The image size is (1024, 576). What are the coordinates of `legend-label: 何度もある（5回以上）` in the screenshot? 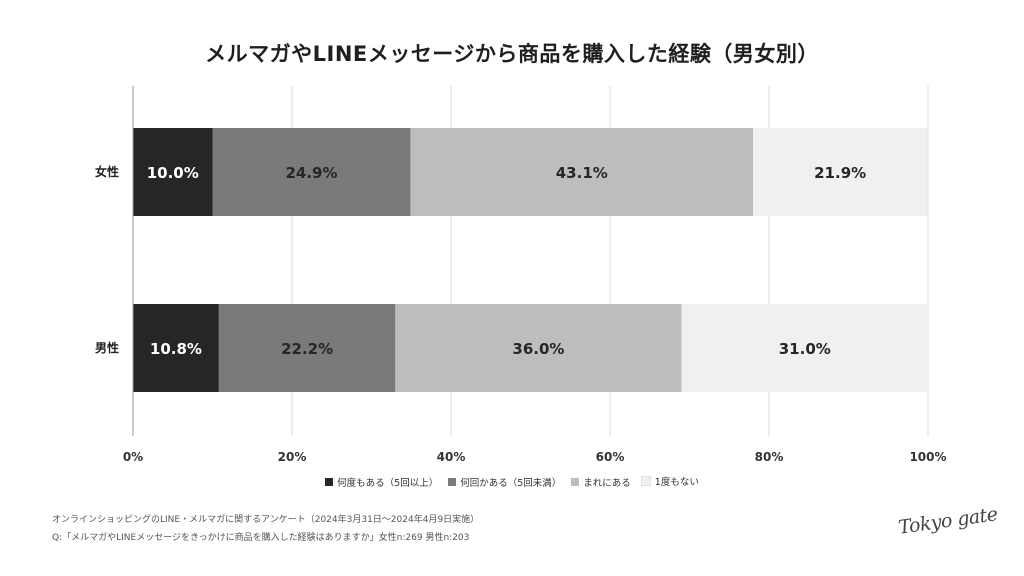 It's located at (388, 483).